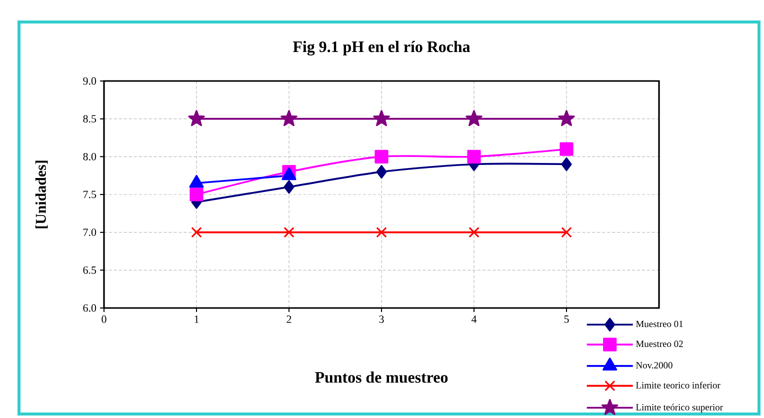 This screenshot has width=764, height=418. Describe the element at coordinates (90, 194) in the screenshot. I see `y-tick-label: 7.5` at that location.